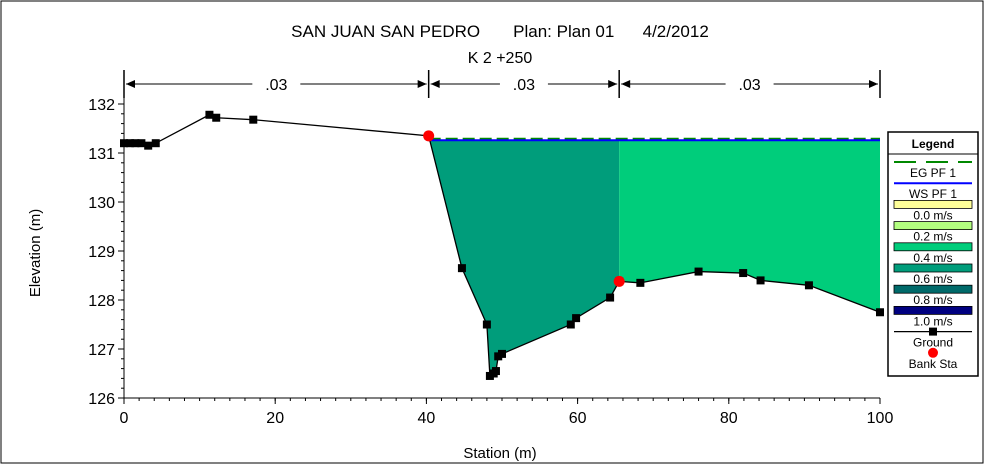 The height and width of the screenshot is (464, 984). Describe the element at coordinates (499, 453) in the screenshot. I see `x-axis-label: Station (m)` at that location.